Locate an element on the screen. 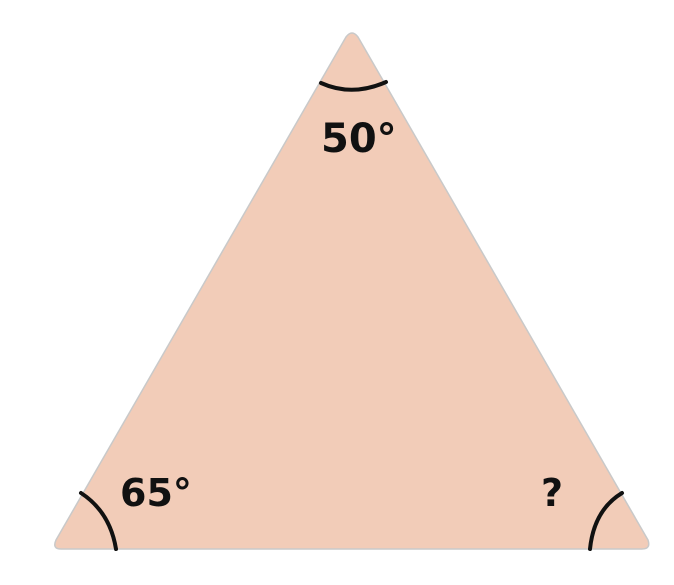 This screenshot has width=674, height=585. top-angle-arc is located at coordinates (353, 86).